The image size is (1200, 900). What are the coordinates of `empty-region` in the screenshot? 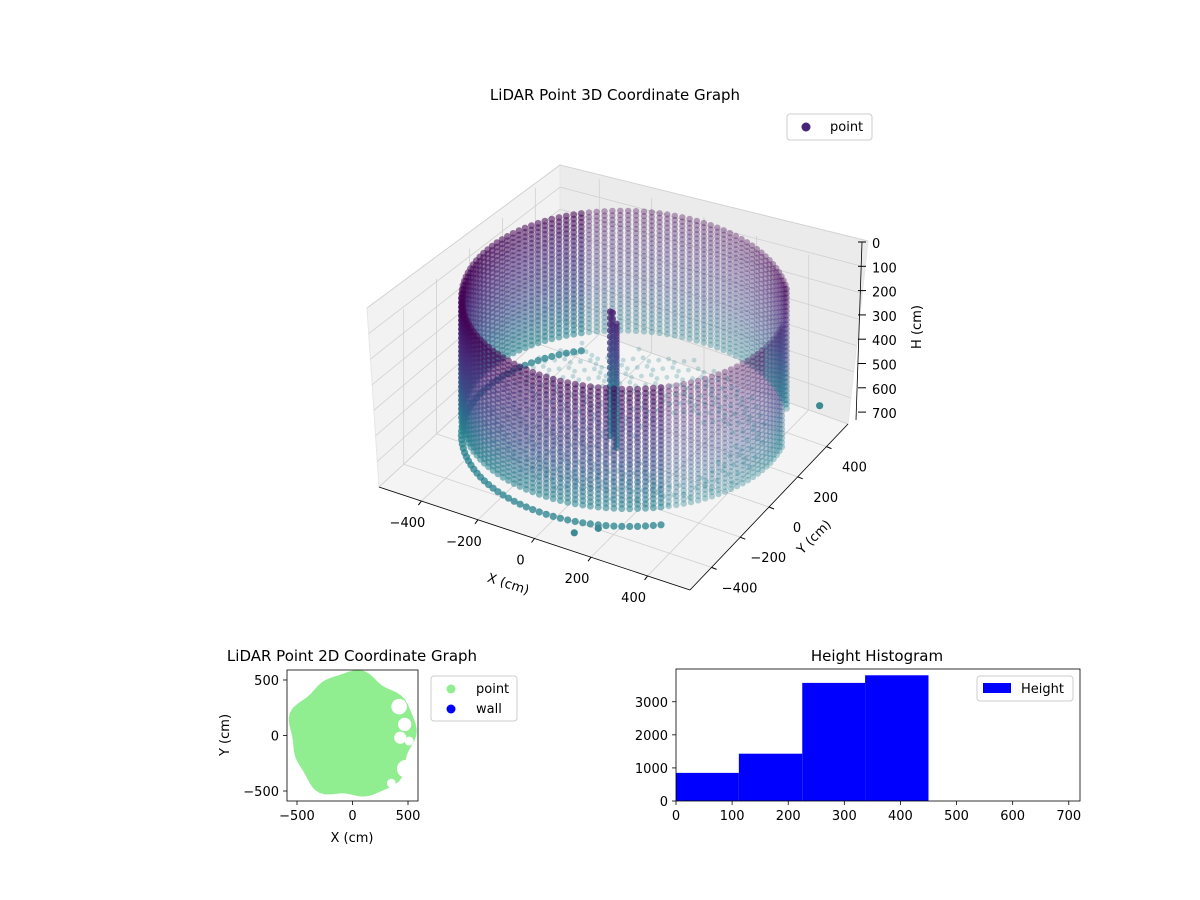 It's located at (391, 783).